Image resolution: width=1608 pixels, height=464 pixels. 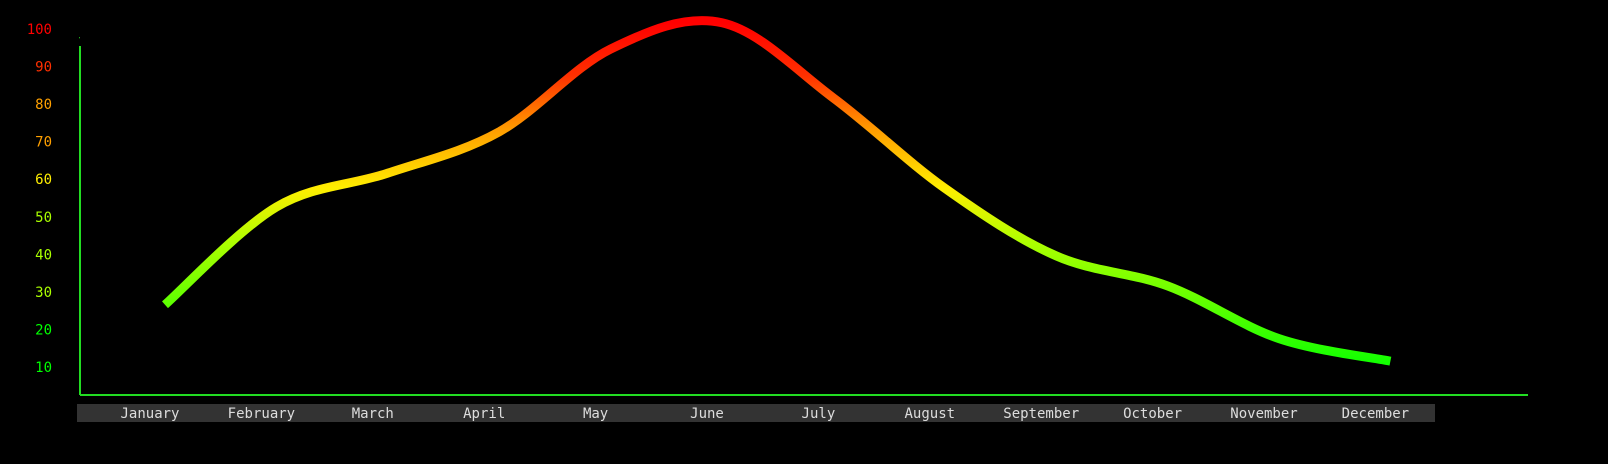 I want to click on x-tick-label: May, so click(x=595, y=414).